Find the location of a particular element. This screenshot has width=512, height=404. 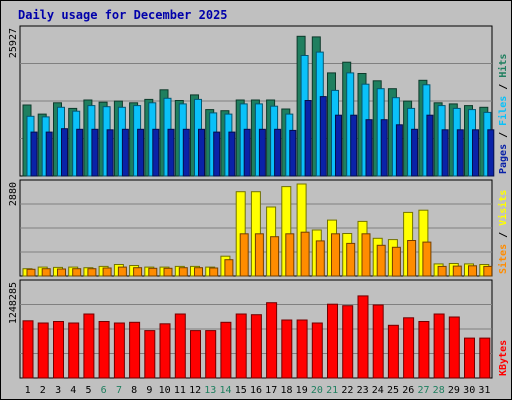

day-label: 17 is located at coordinates (271, 390).